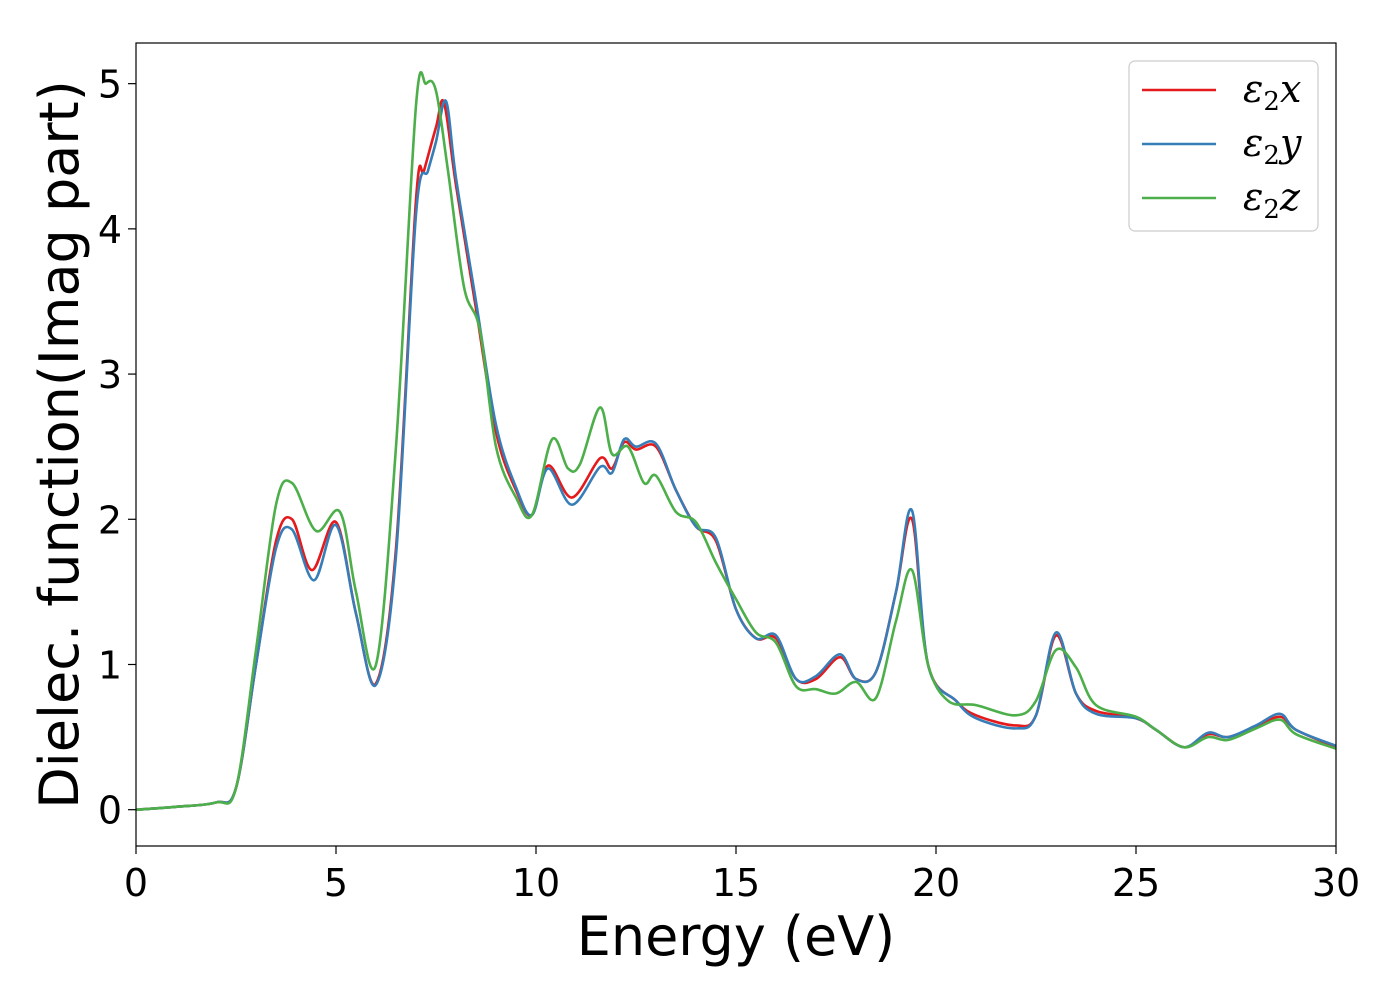  Describe the element at coordinates (110, 811) in the screenshot. I see `y-tick-label: 0` at that location.